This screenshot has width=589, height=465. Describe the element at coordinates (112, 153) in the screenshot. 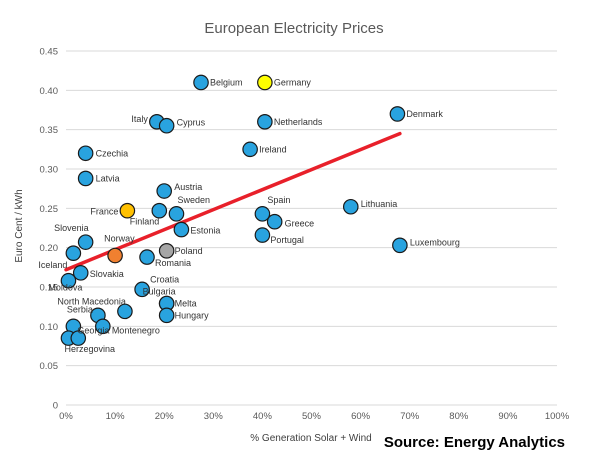

I see `point-label: Czechia` at that location.